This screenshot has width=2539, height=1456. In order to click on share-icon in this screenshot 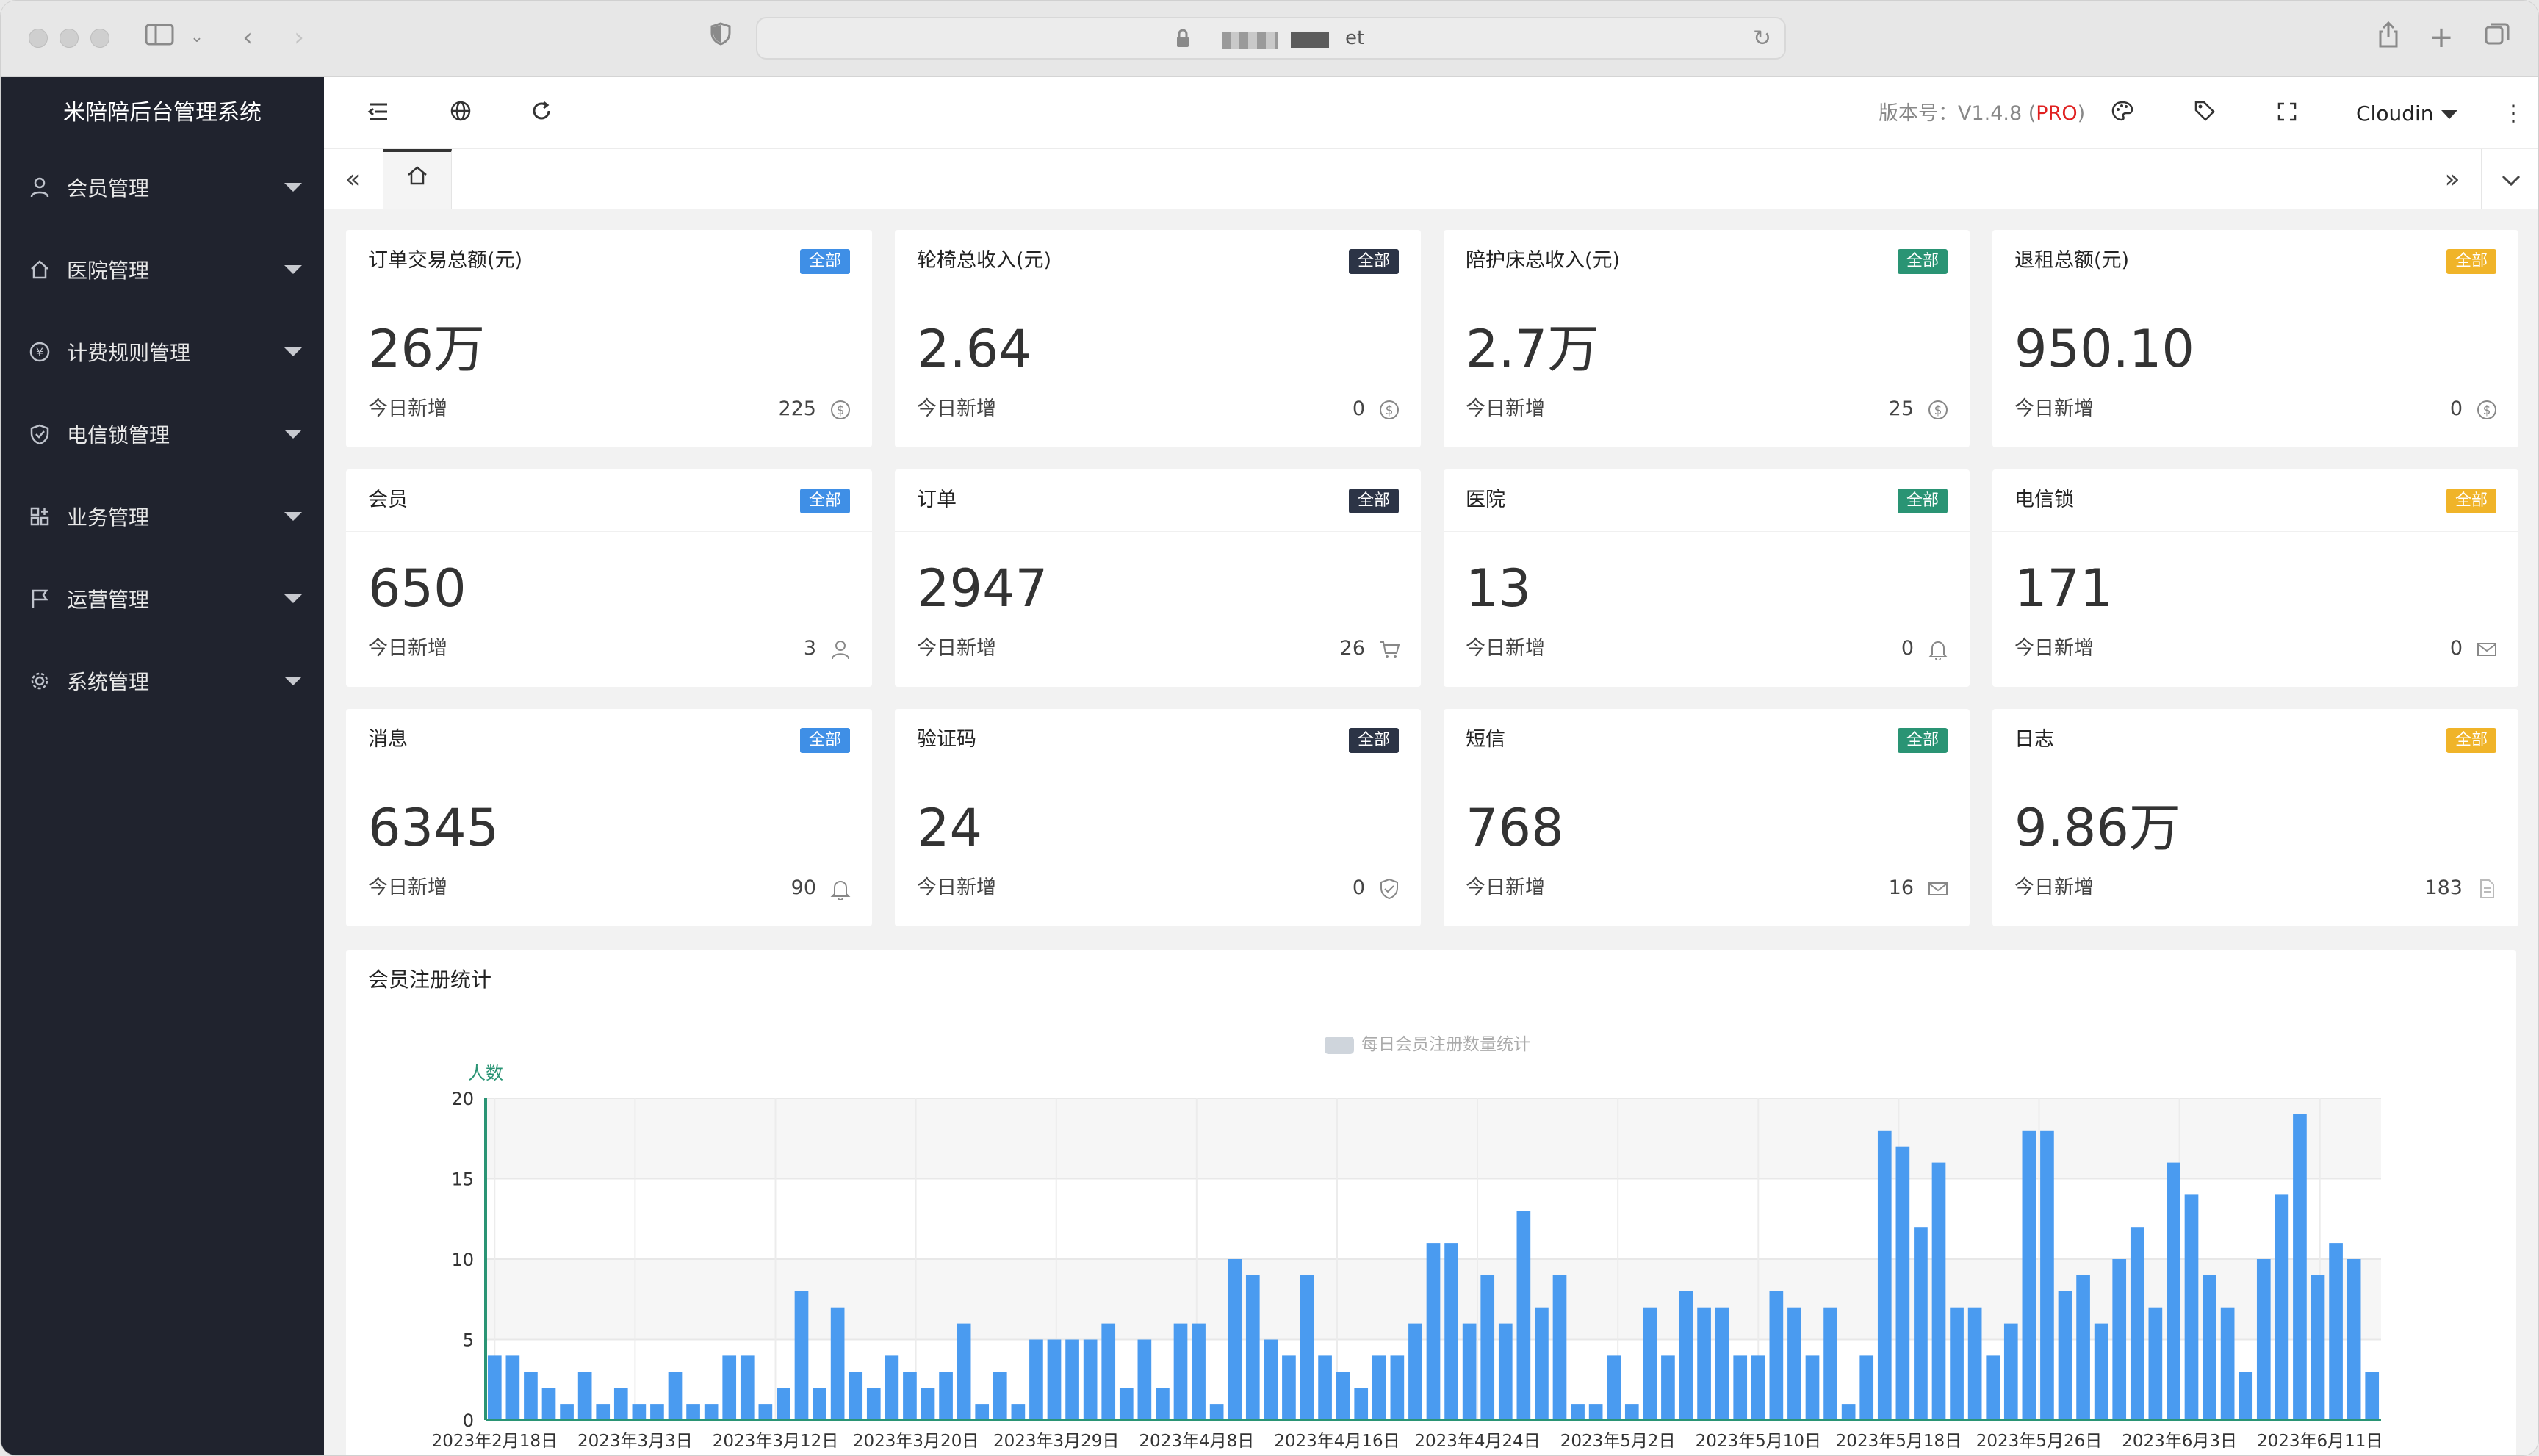, I will do `click(2388, 37)`.